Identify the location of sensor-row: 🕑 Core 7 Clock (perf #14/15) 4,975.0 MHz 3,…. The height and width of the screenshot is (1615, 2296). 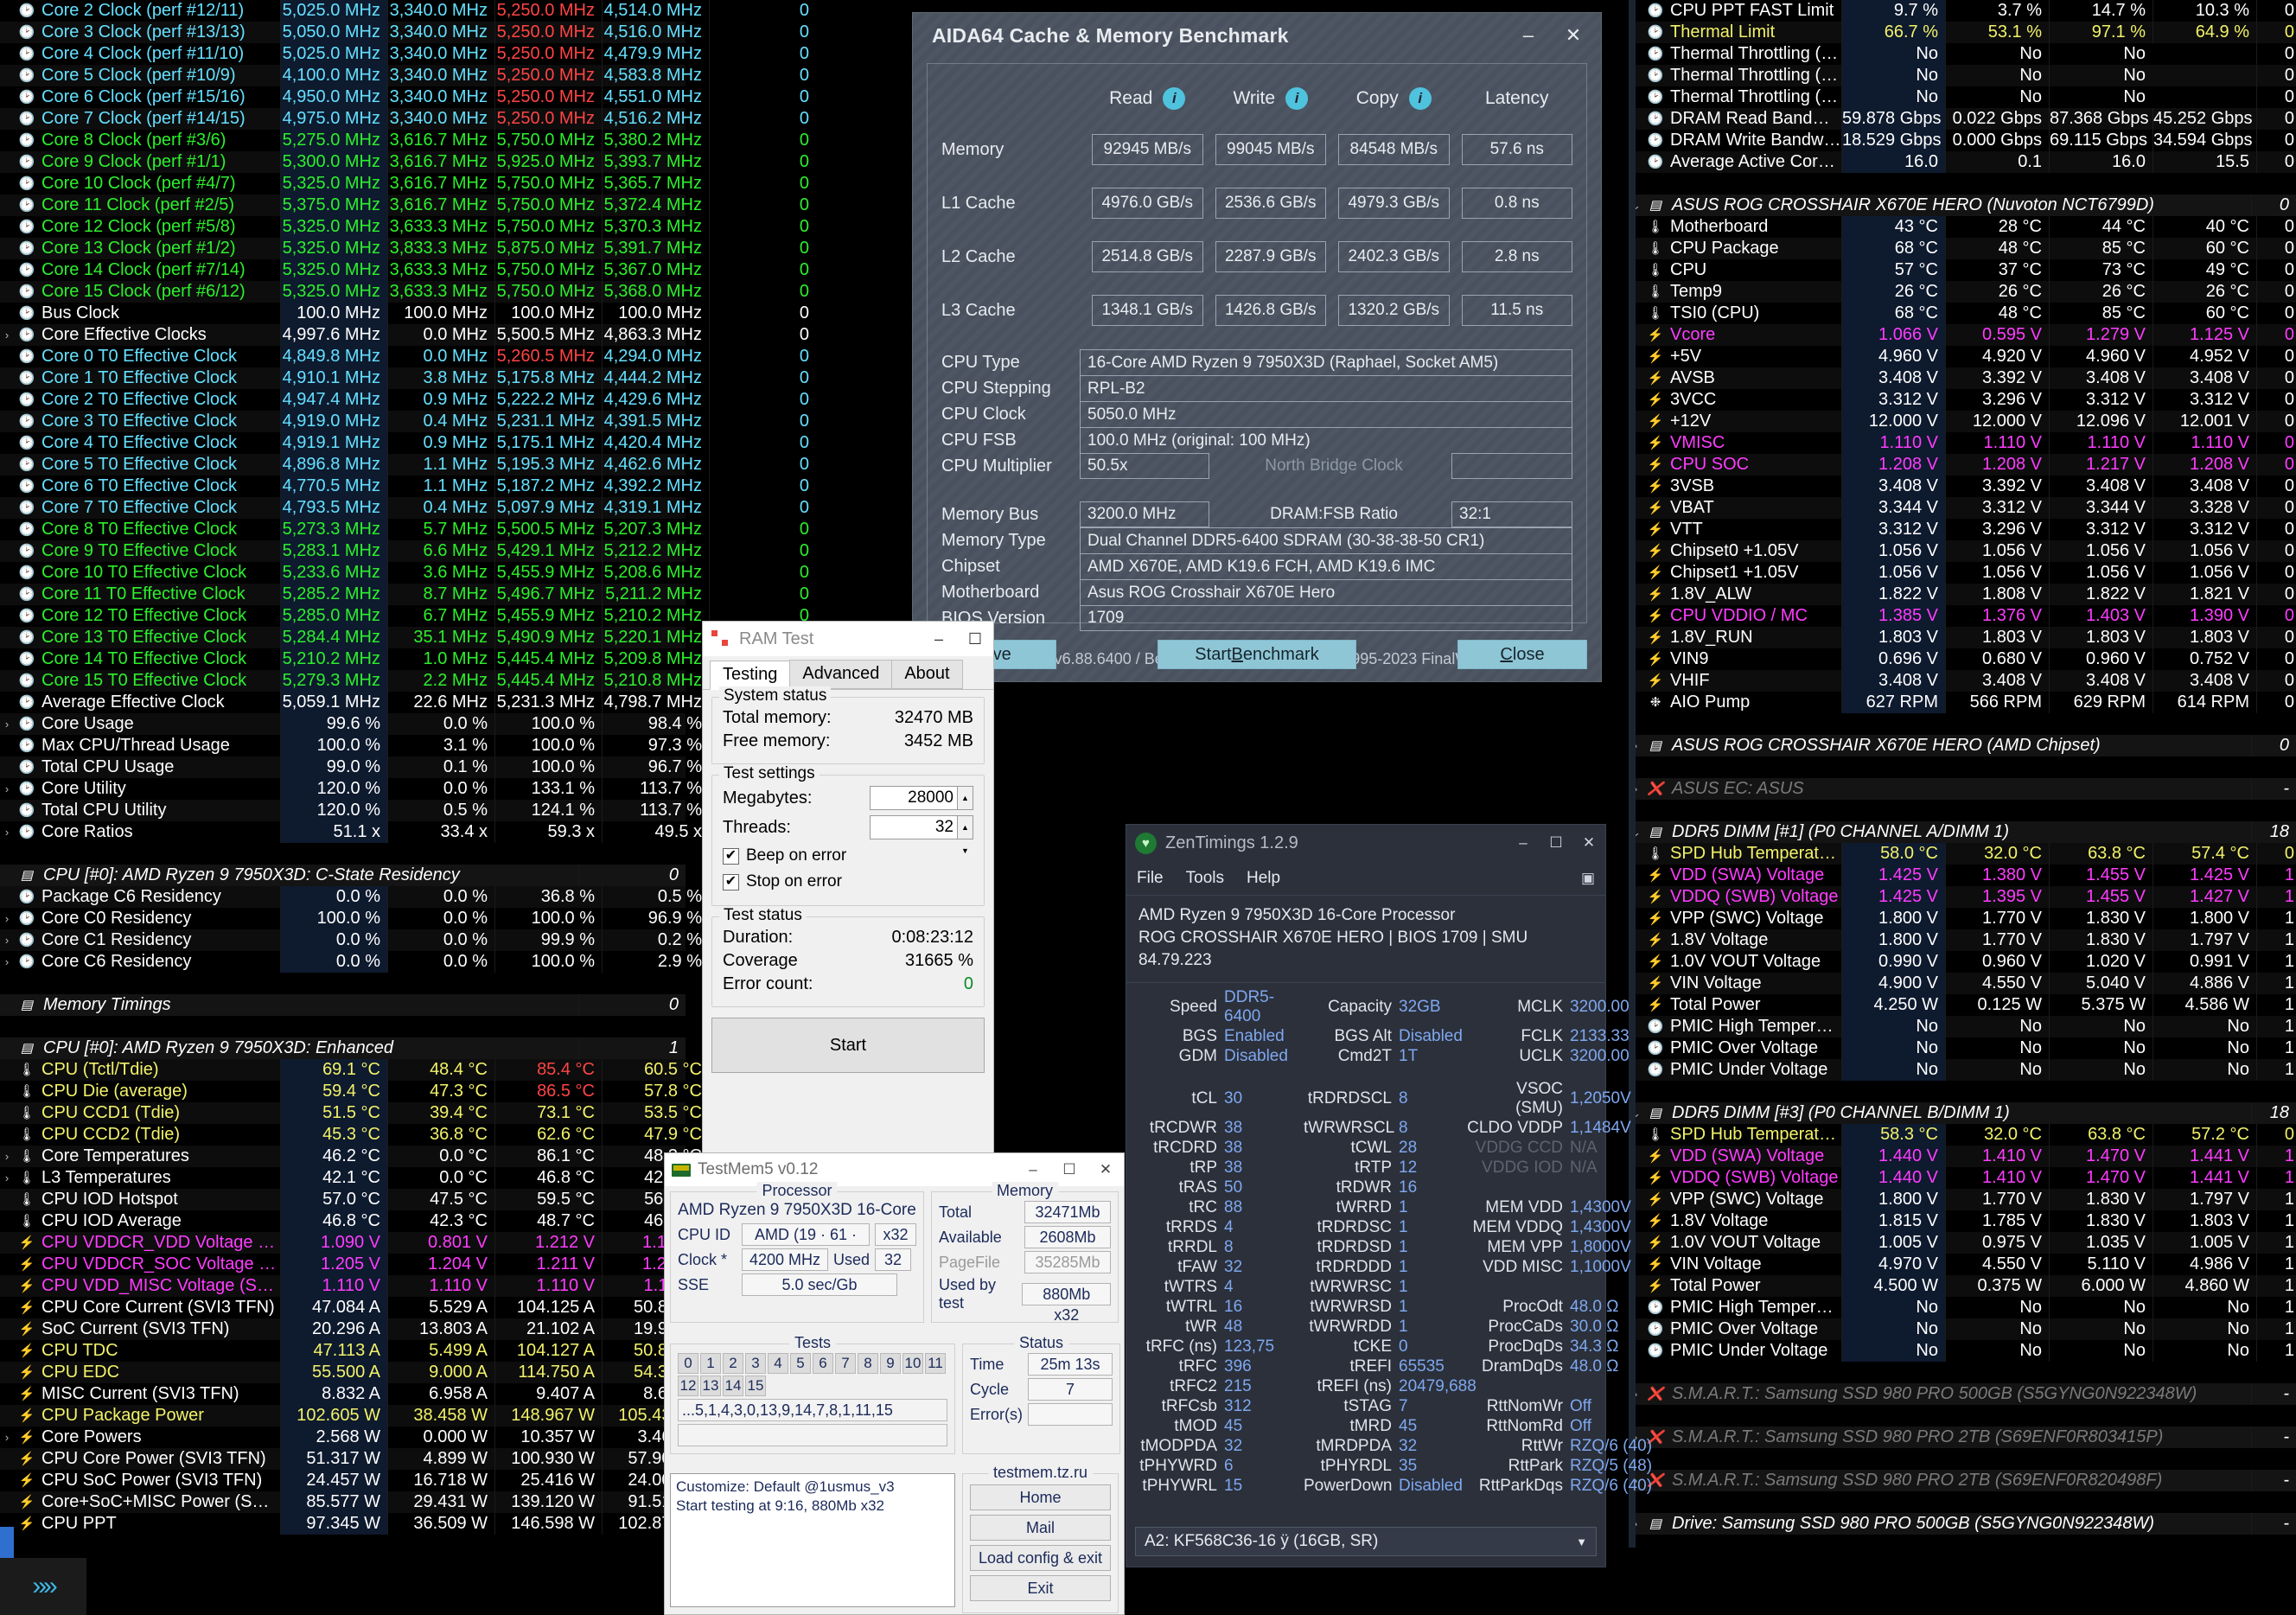
(404, 119).